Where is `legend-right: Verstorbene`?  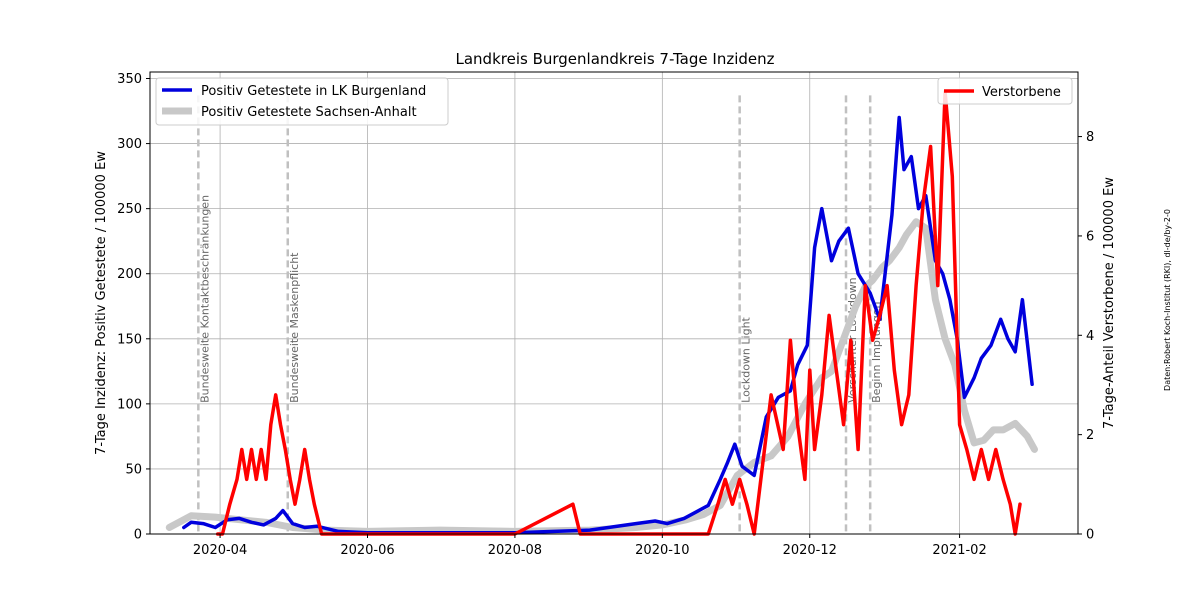 legend-right: Verstorbene is located at coordinates (1005, 91).